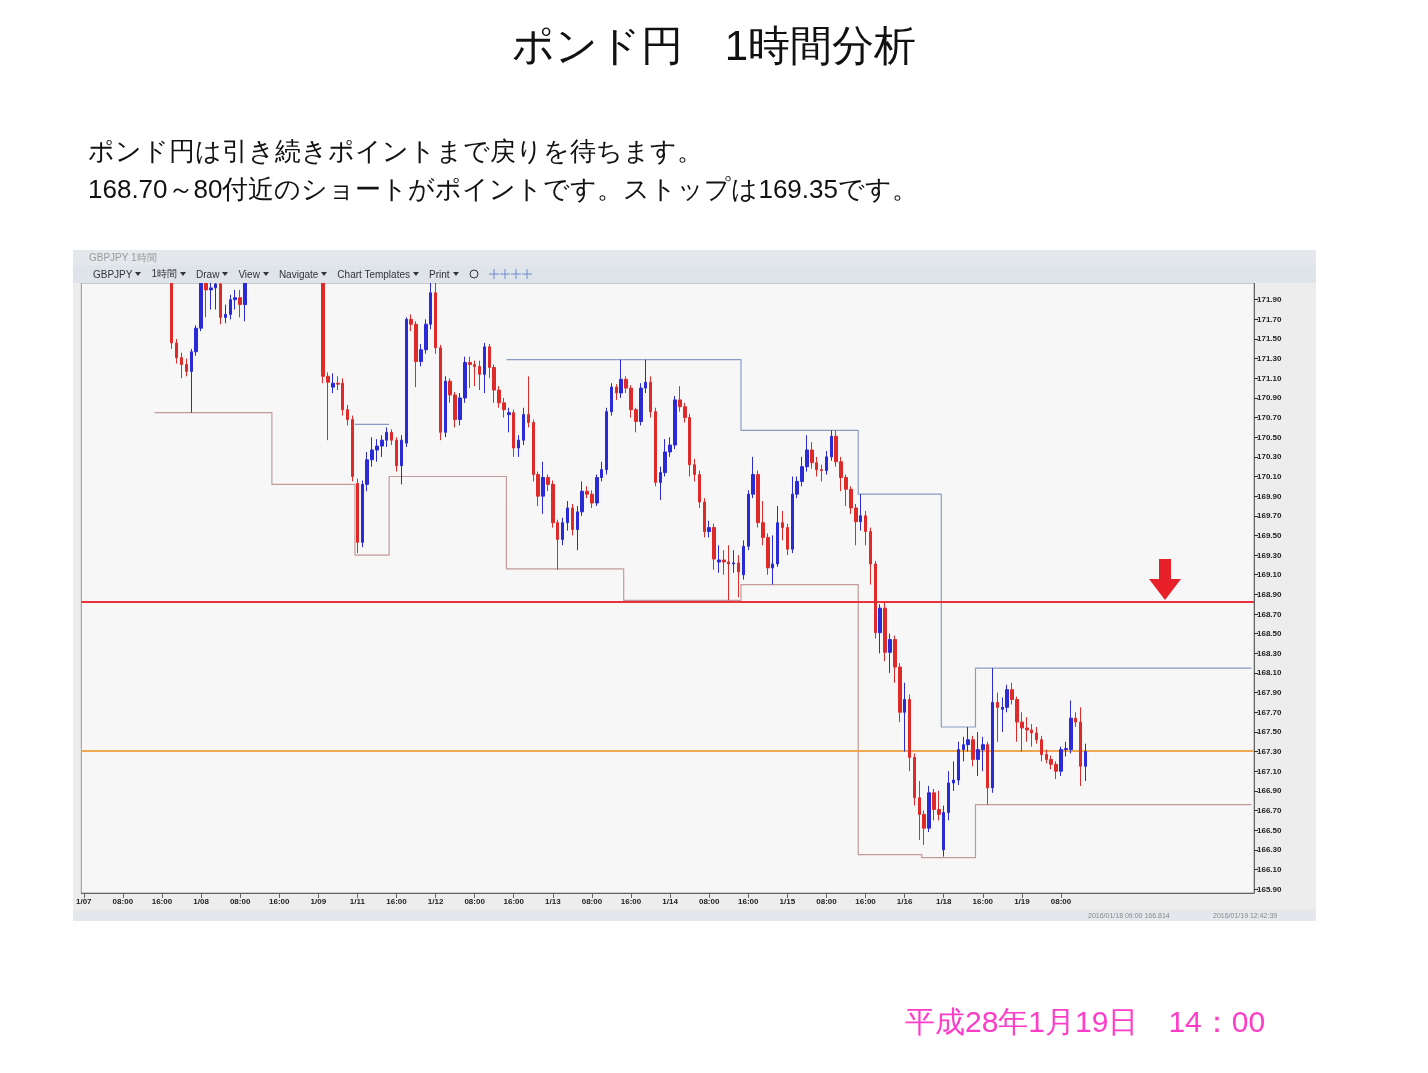 The height and width of the screenshot is (1073, 1428). What do you see at coordinates (1270, 830) in the screenshot?
I see `y-tick-label: 166.50` at bounding box center [1270, 830].